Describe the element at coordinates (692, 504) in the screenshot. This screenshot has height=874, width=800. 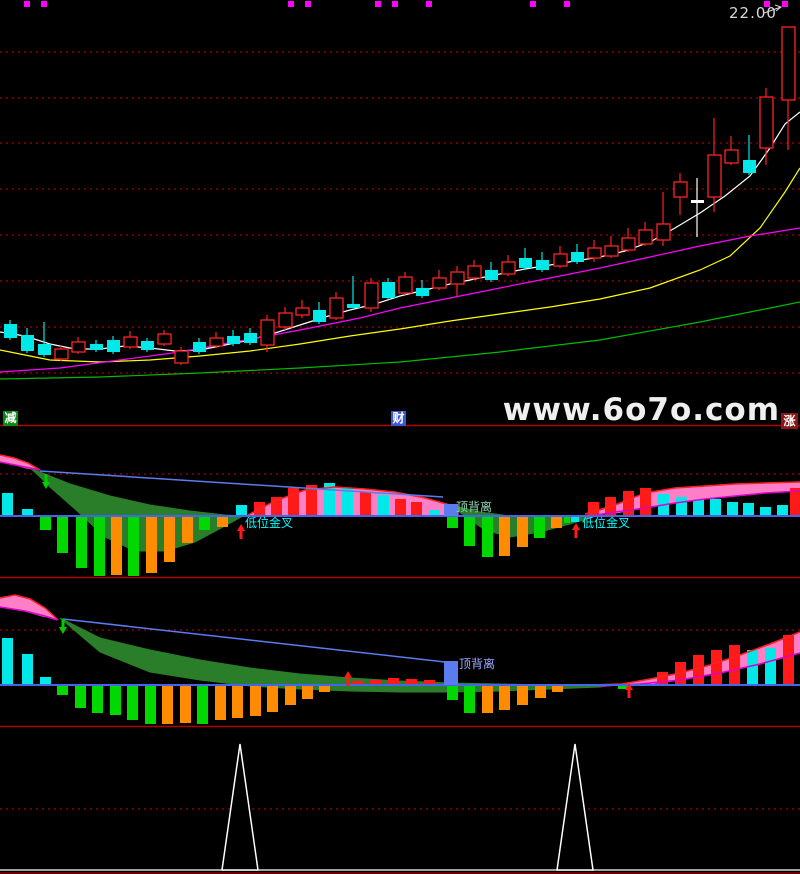
I see `macd-panel-1-dea-magenta-right` at that location.